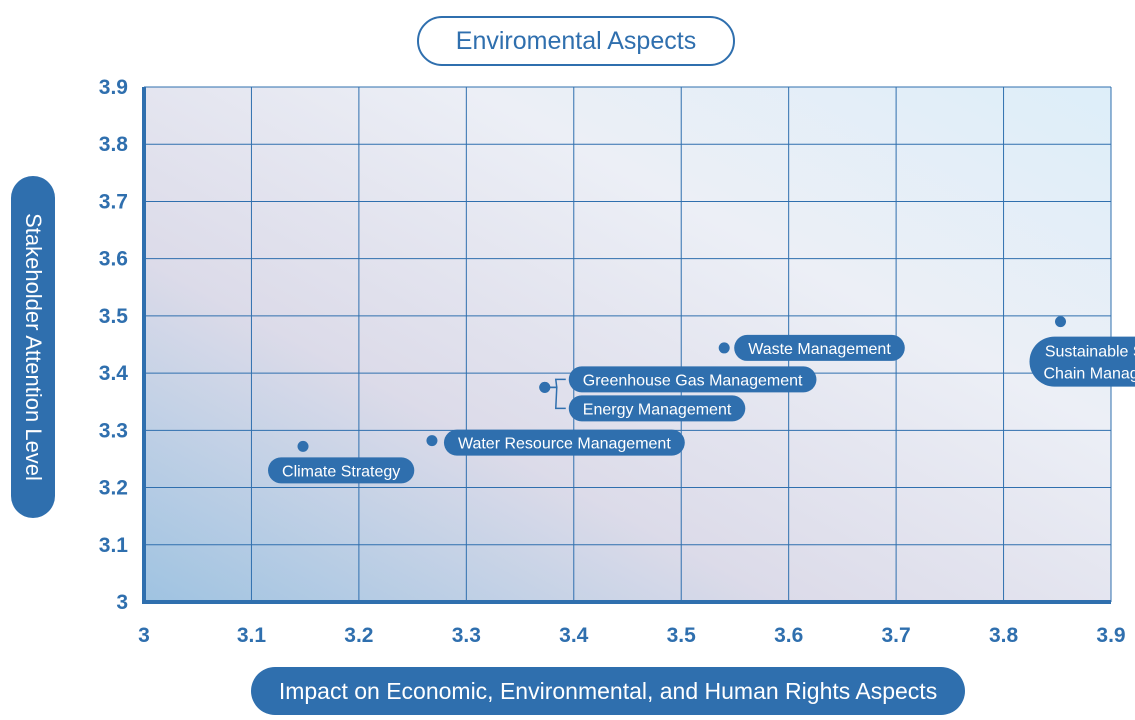 The width and height of the screenshot is (1135, 720). I want to click on x-tick-label: 3.1, so click(252, 635).